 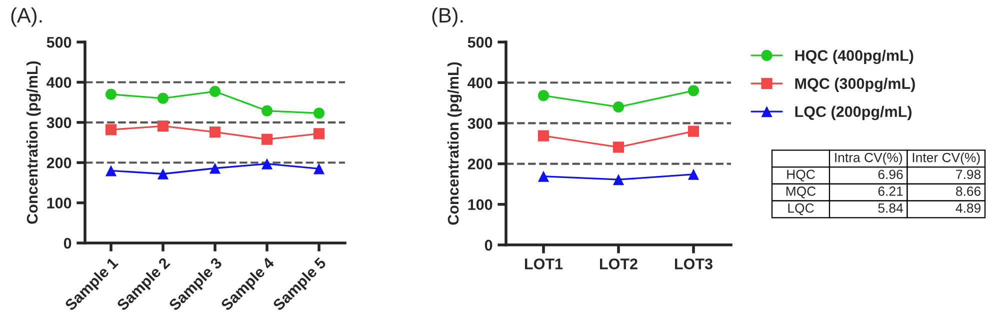 I want to click on x-tick-label: LOT2, so click(x=619, y=264).